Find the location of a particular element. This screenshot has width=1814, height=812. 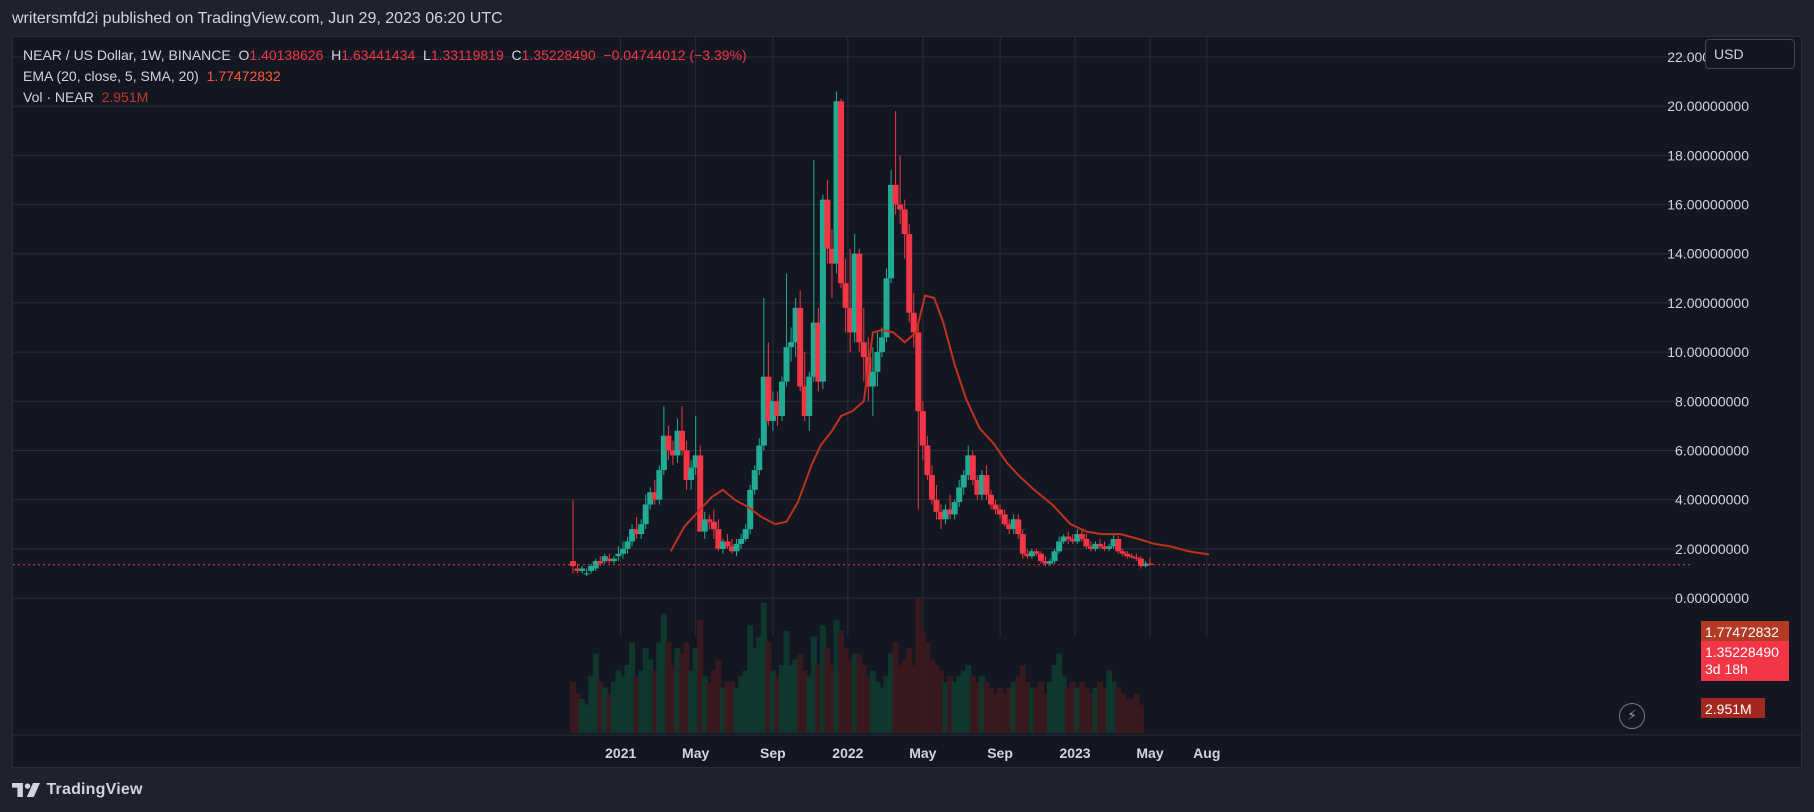

footer: TradingView is located at coordinates (77, 793).